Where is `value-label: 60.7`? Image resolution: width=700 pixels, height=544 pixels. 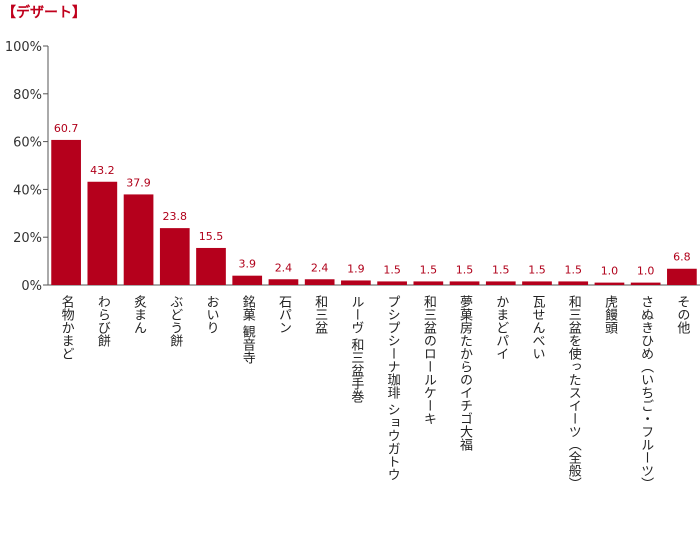 value-label: 60.7 is located at coordinates (66, 128).